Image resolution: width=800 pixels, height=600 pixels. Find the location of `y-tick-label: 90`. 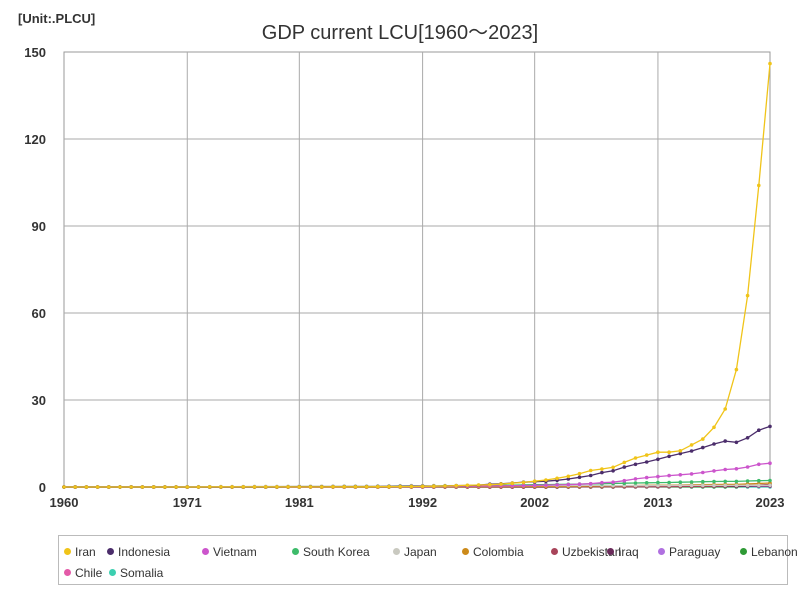

y-tick-label: 90 is located at coordinates (39, 226).